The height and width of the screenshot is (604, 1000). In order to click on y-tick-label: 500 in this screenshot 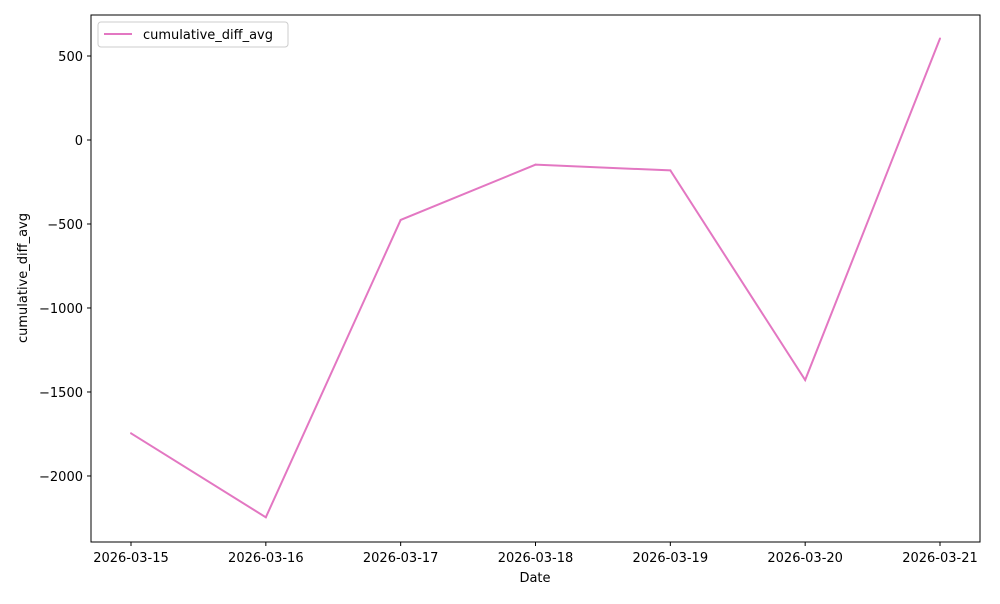, I will do `click(70, 57)`.